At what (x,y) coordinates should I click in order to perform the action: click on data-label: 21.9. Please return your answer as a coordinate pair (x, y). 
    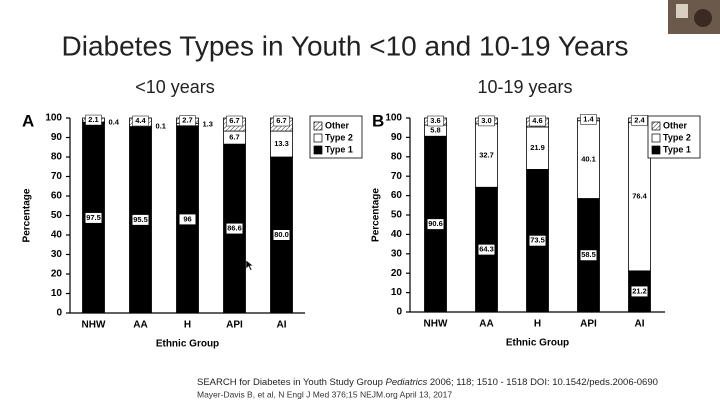
    Looking at the image, I should click on (537, 147).